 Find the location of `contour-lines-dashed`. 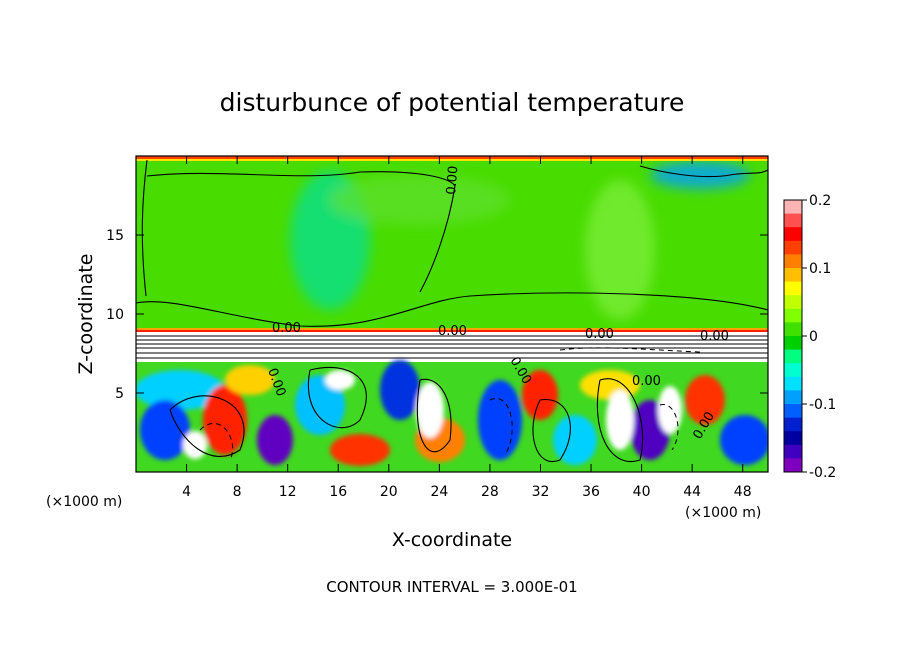

contour-lines-dashed is located at coordinates (450, 404).